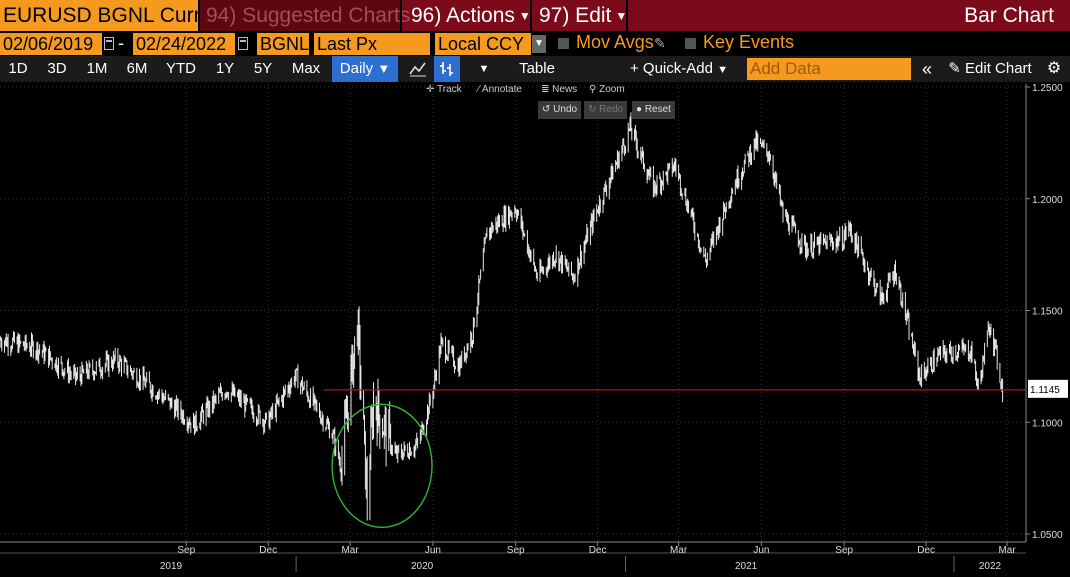 The image size is (1070, 577). Describe the element at coordinates (545, 89) in the screenshot. I see `news-icon: ≣` at that location.